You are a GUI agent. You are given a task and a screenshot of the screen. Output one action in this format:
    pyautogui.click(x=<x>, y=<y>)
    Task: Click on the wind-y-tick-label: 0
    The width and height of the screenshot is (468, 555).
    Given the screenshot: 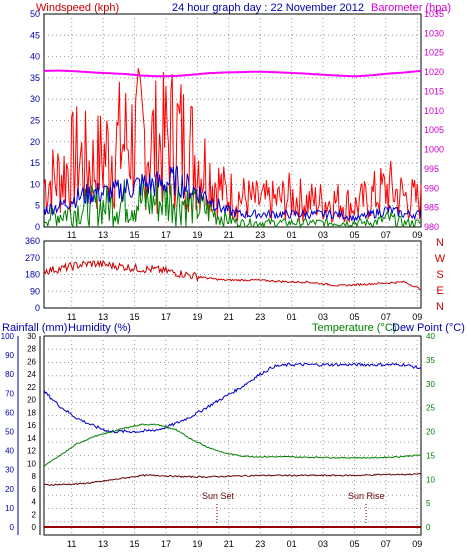 What is the action you would take?
    pyautogui.click(x=37, y=227)
    